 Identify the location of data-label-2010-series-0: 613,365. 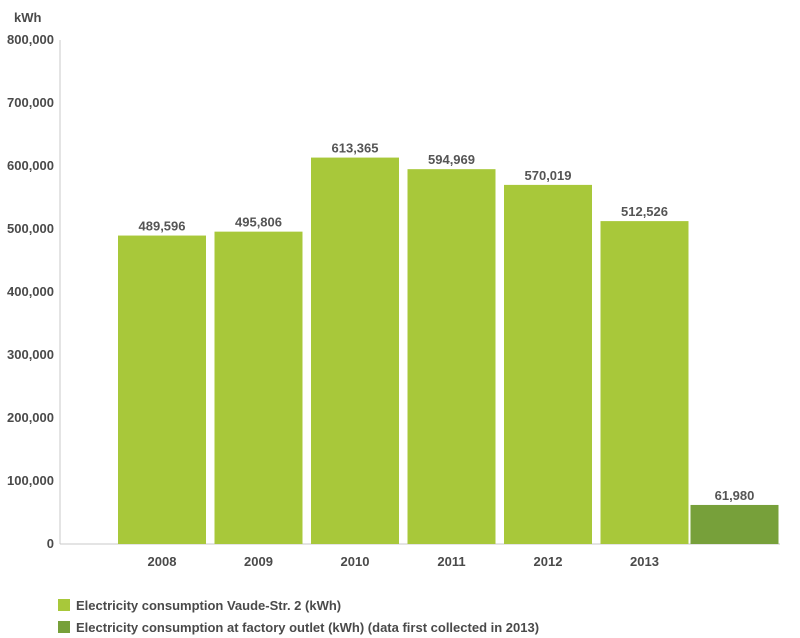
(355, 148).